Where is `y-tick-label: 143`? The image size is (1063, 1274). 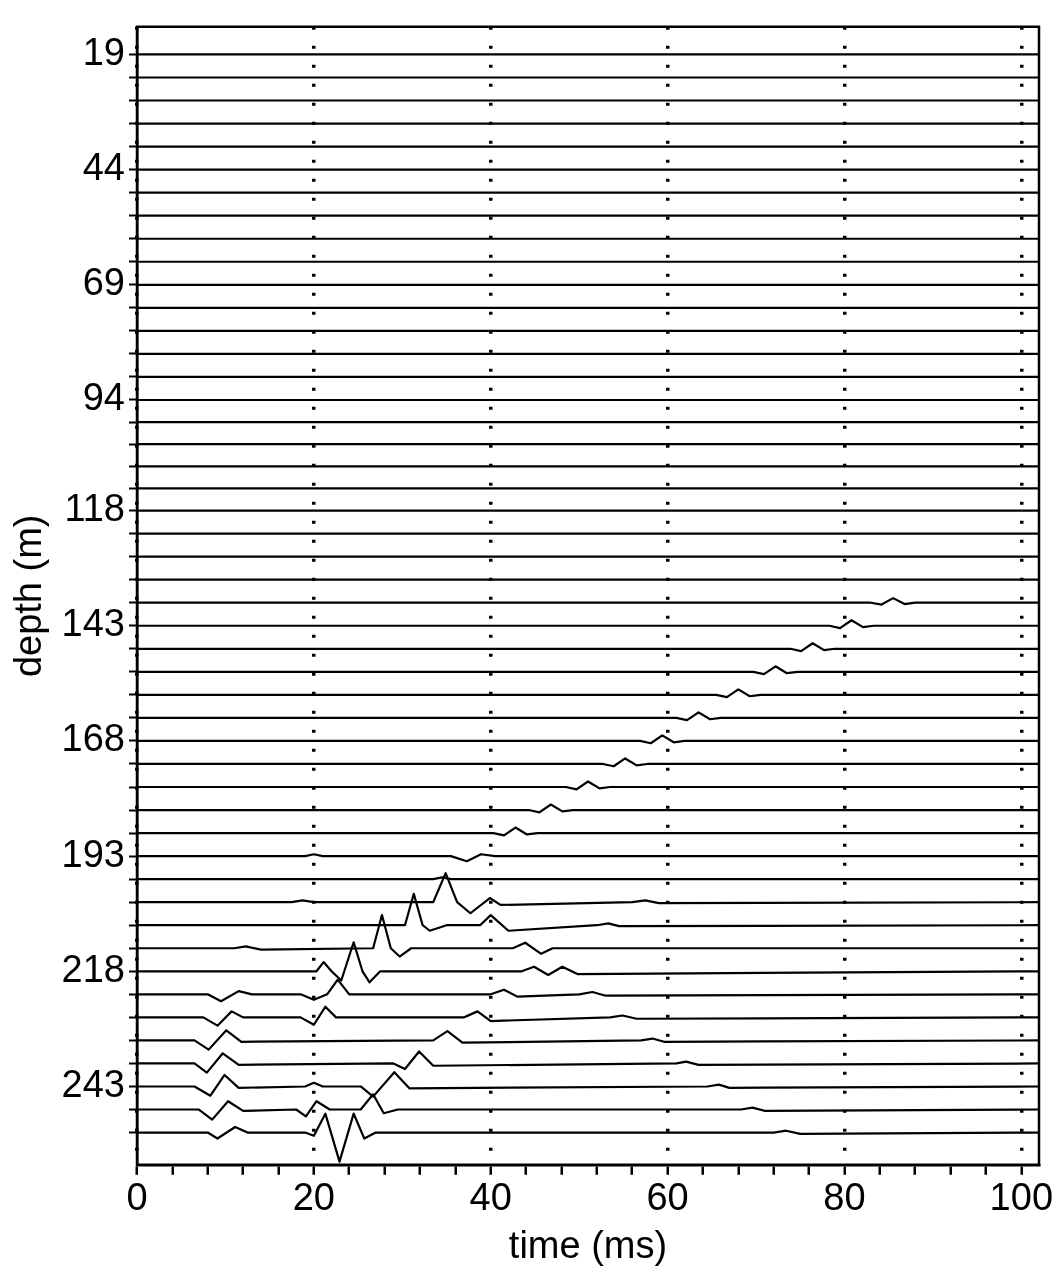
y-tick-label: 143 is located at coordinates (93, 623).